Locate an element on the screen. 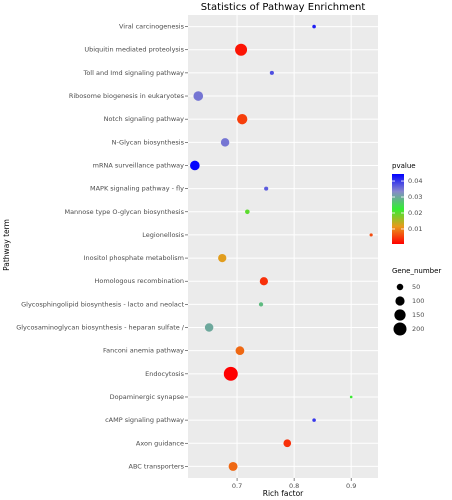  color-tick-label: 0.01 is located at coordinates (415, 229).